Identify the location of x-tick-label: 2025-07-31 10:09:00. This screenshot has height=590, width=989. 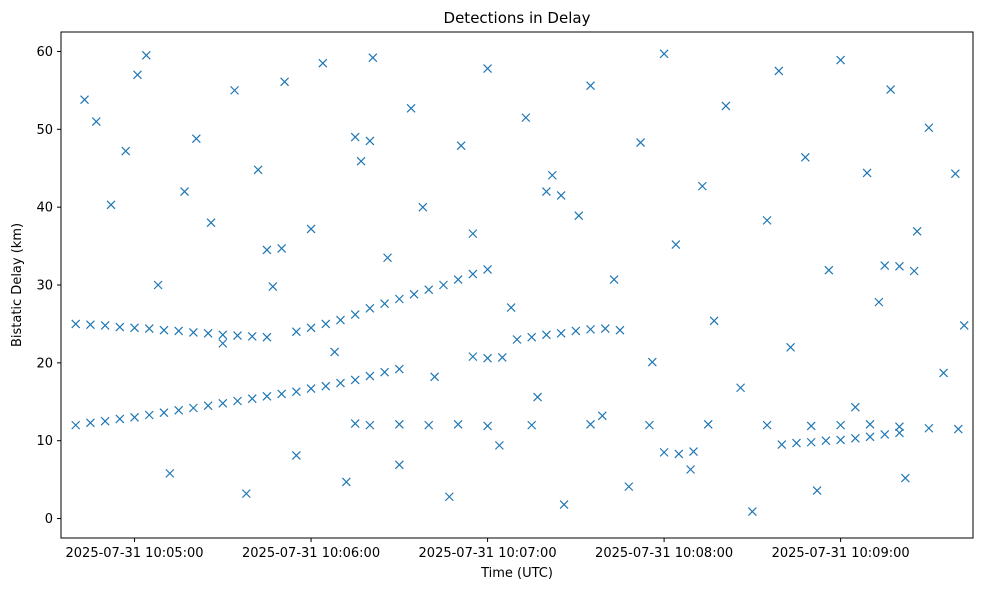
(841, 553).